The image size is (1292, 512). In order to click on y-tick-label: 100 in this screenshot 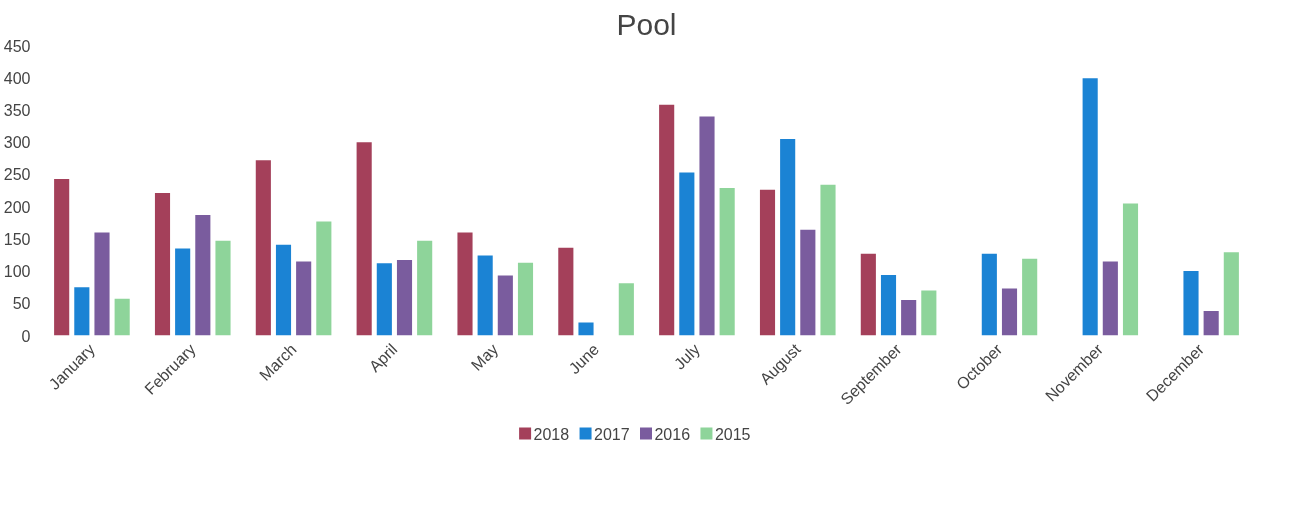, I will do `click(17, 272)`.